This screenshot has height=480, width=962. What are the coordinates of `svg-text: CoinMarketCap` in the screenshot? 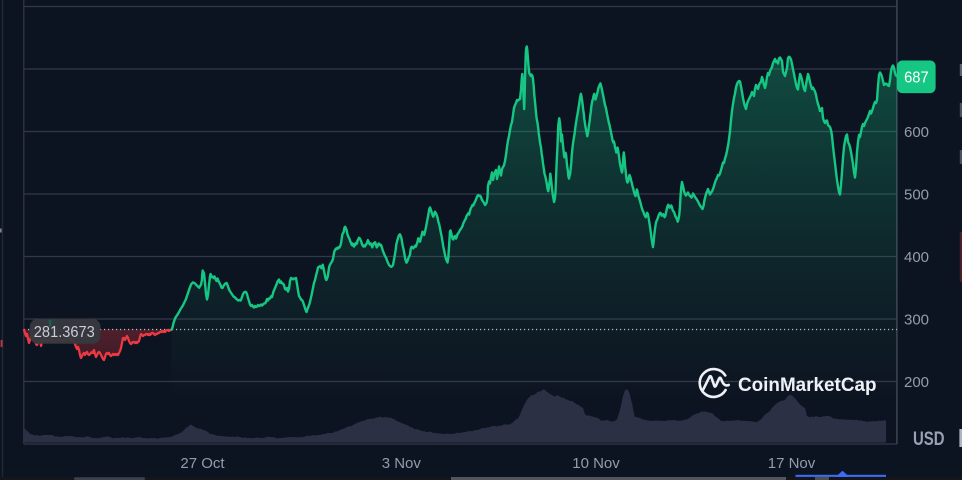 It's located at (807, 385).